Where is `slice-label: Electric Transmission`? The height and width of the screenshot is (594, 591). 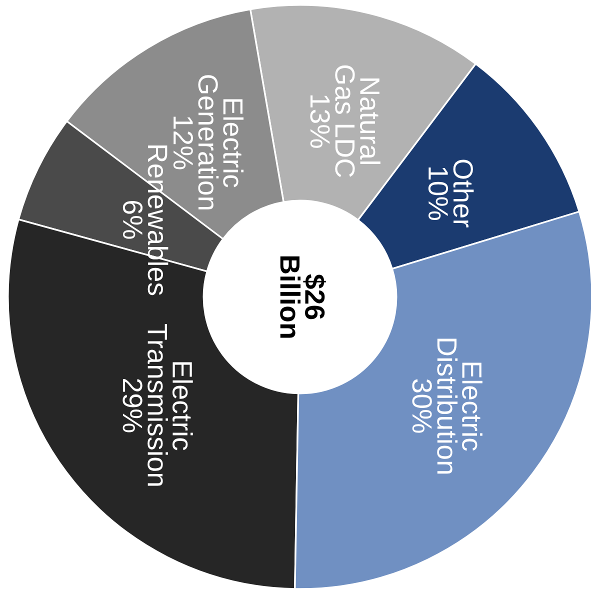 slice-label: Electric Transmission is located at coordinates (170, 405).